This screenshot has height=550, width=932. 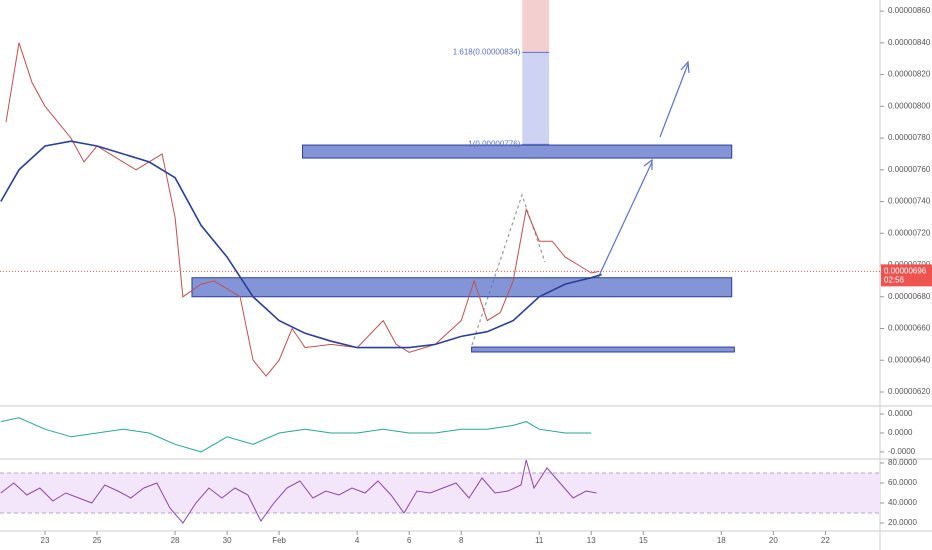 I want to click on x-tick-label: 8, so click(x=461, y=540).